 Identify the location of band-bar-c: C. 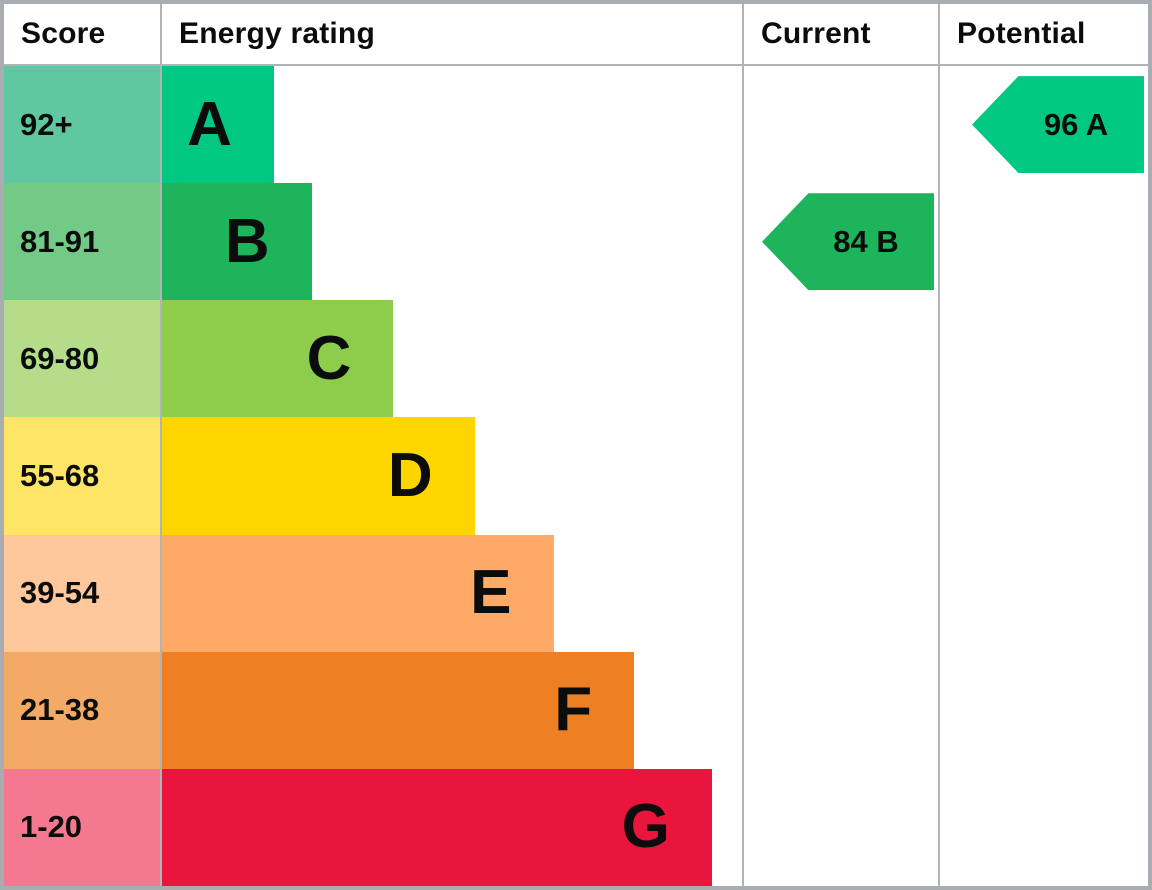
(278, 359).